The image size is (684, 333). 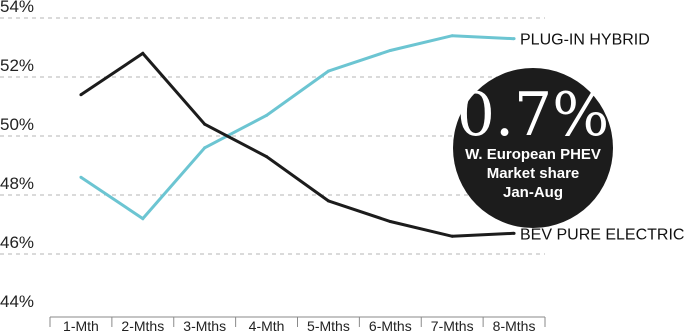 What do you see at coordinates (267, 325) in the screenshot?
I see `x-tick-label: 4-Mth` at bounding box center [267, 325].